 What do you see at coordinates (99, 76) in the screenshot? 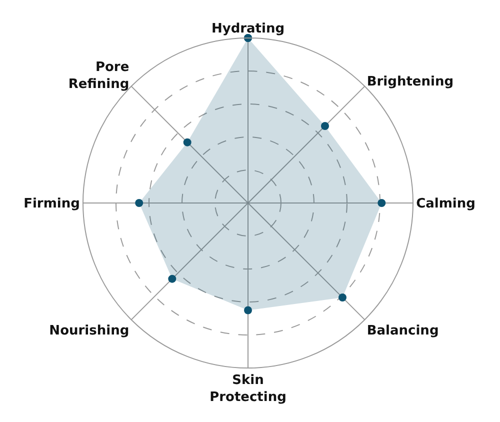
I see `spoke-label: Pore Refining` at bounding box center [99, 76].